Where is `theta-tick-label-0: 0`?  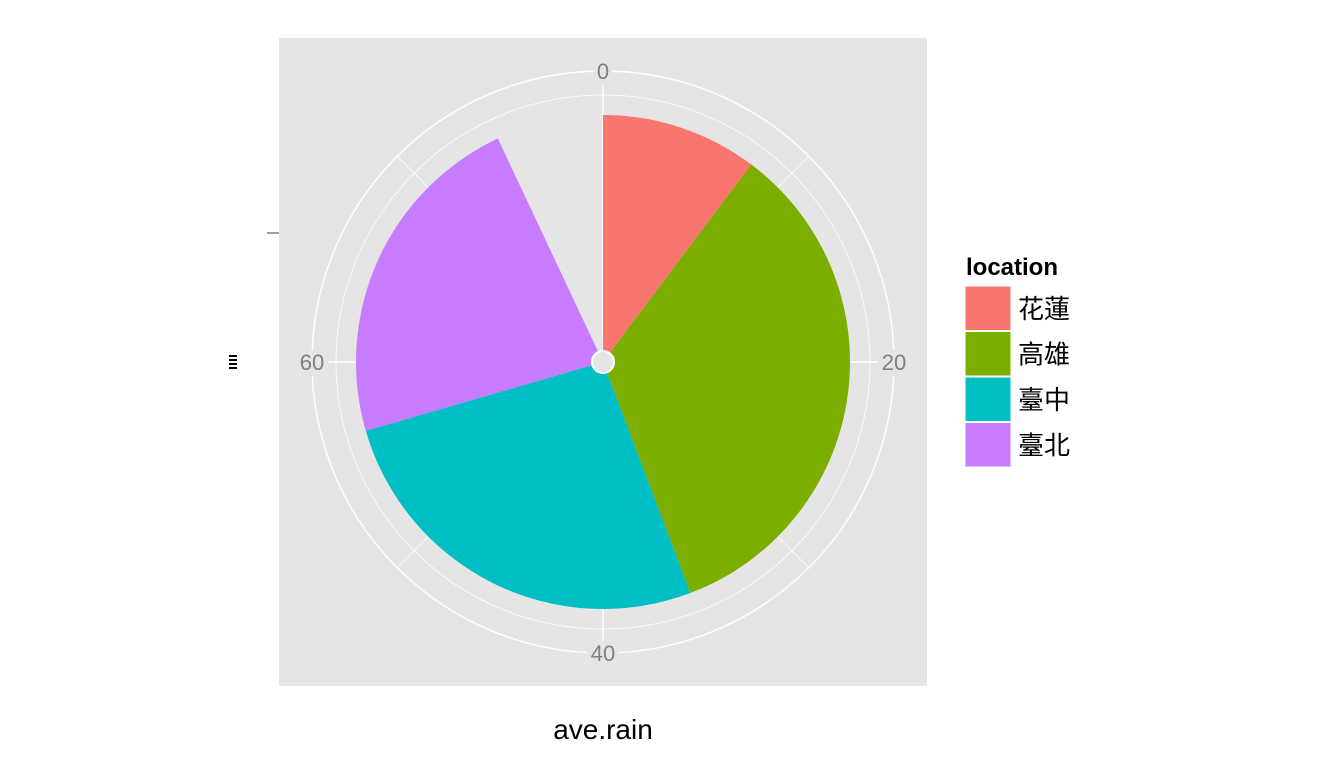 theta-tick-label-0: 0 is located at coordinates (603, 71).